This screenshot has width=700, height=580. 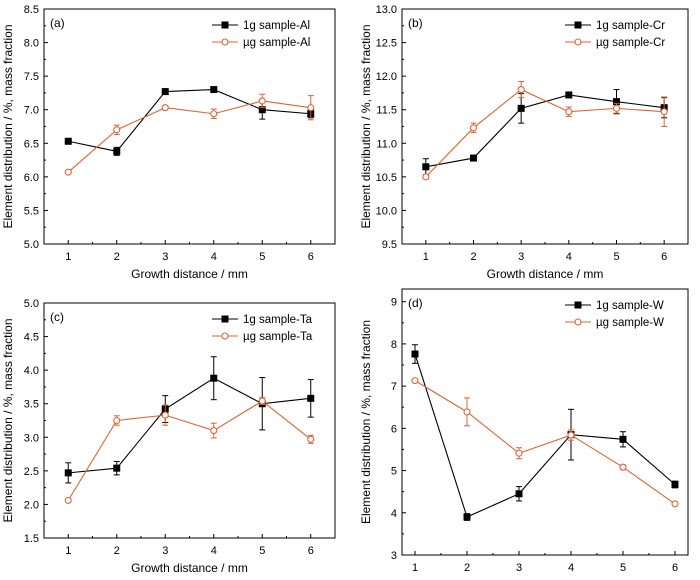 I want to click on y-tick-label: 6, so click(x=394, y=429).